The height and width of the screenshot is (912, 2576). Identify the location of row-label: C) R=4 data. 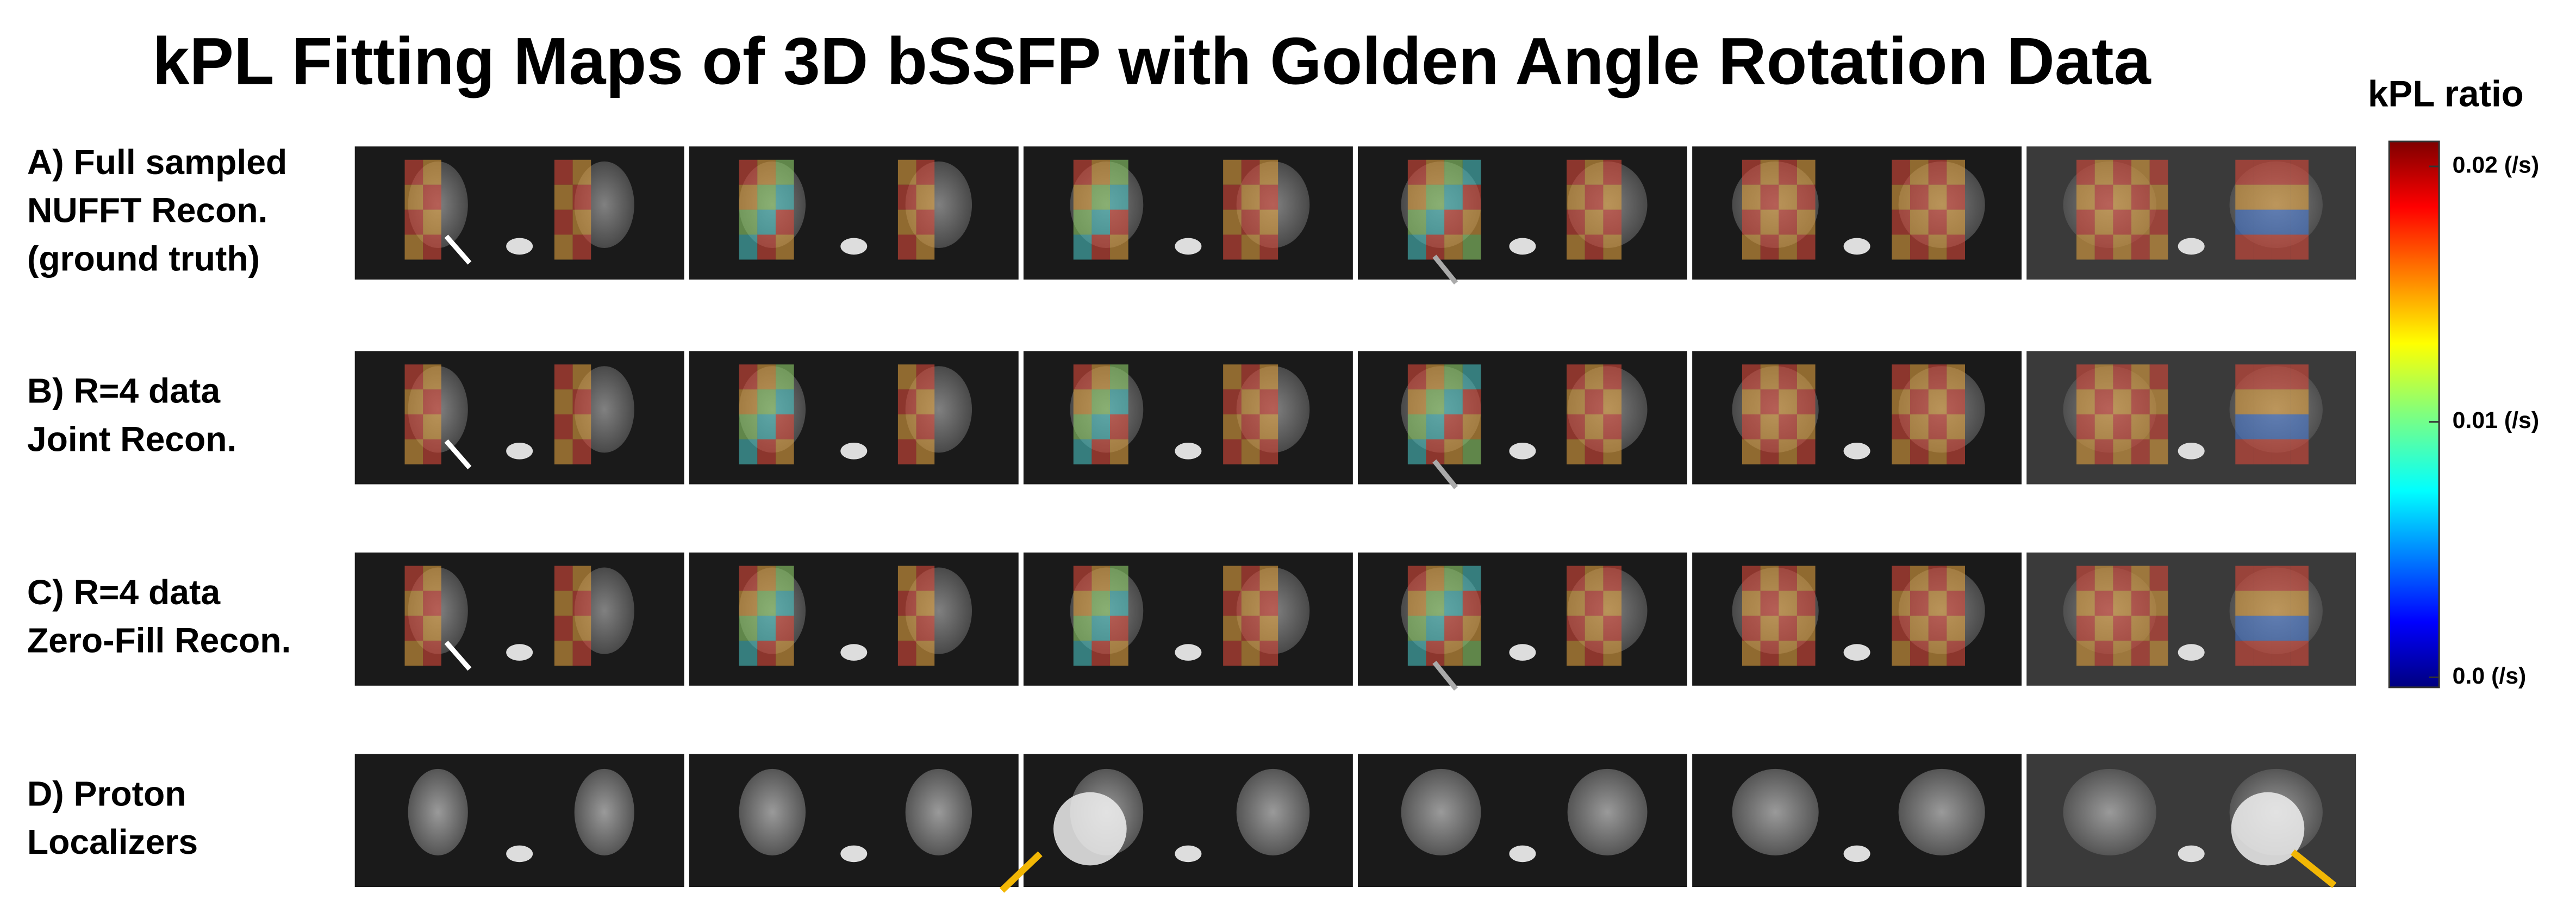
(124, 592).